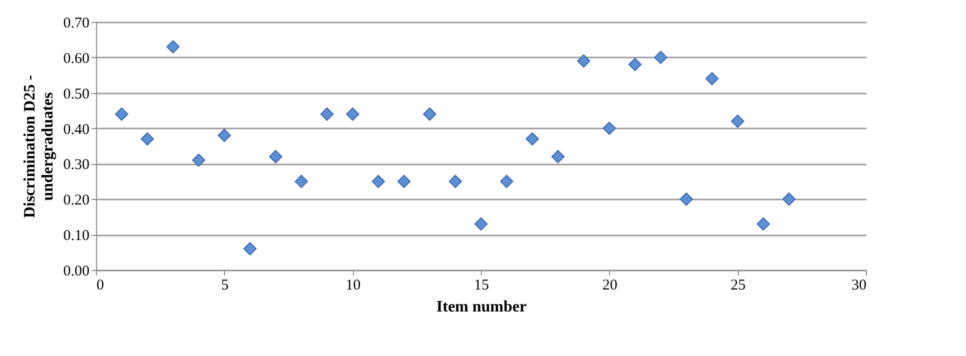 The height and width of the screenshot is (356, 966). Describe the element at coordinates (738, 286) in the screenshot. I see `x-tick-label: 25` at that location.